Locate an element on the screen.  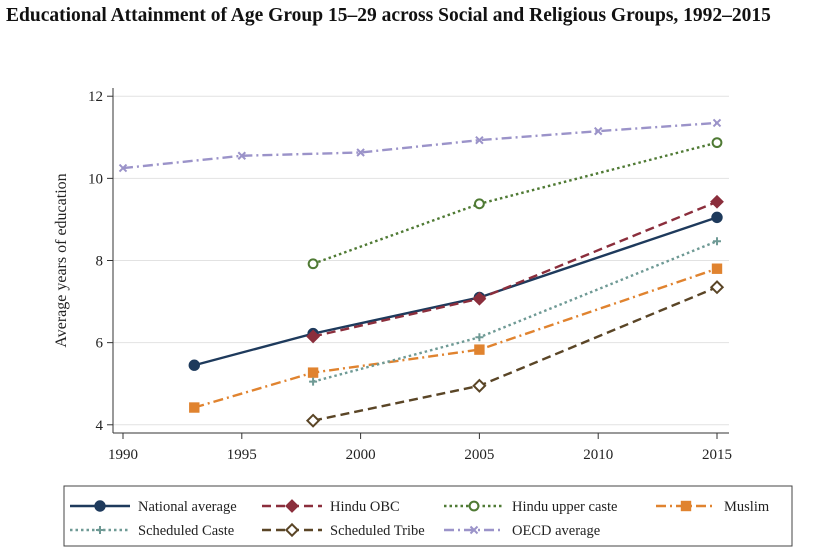
series-scheduled-caste is located at coordinates (515, 311).